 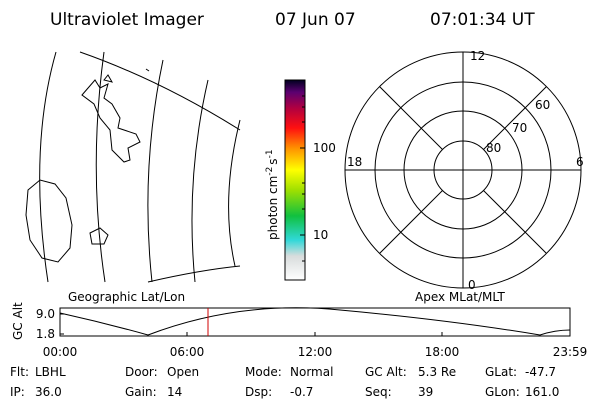 I want to click on altitude-x-label: 06:00, so click(x=187, y=352).